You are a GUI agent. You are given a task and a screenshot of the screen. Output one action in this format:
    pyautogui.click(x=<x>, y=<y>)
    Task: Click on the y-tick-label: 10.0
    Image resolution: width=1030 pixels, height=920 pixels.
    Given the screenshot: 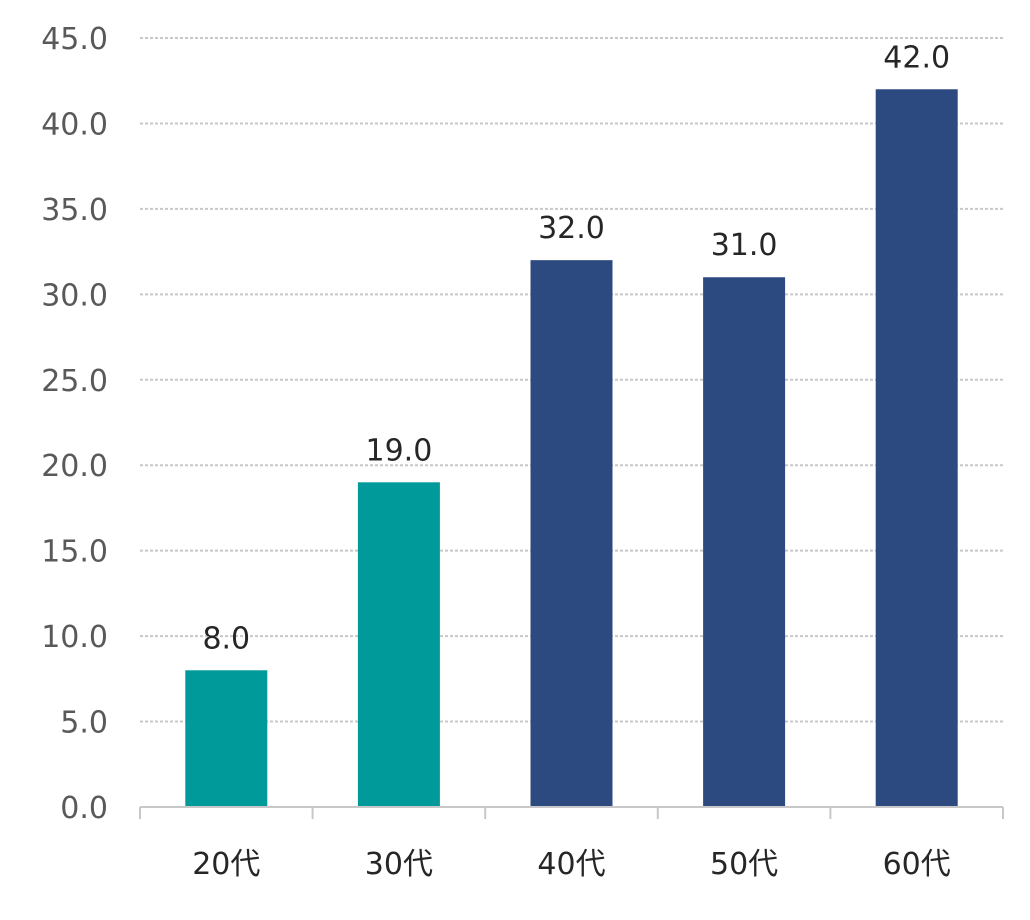 What is the action you would take?
    pyautogui.click(x=74, y=637)
    